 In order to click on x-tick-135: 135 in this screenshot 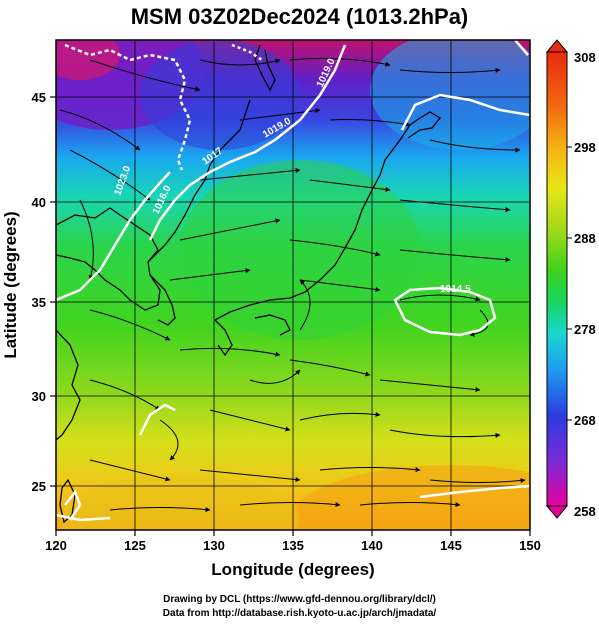, I will do `click(293, 545)`.